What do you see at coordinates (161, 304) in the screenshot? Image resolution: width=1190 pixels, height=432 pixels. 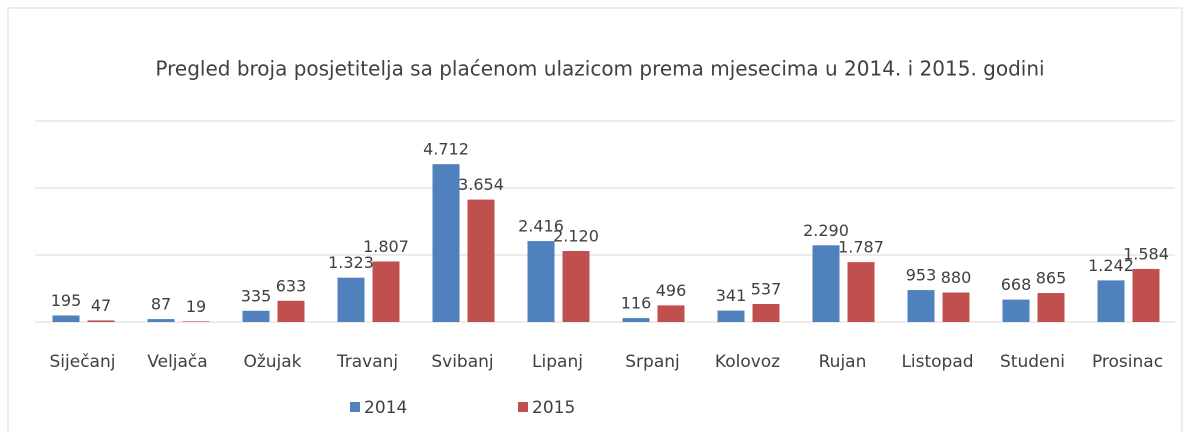 I see `data-label: 87` at bounding box center [161, 304].